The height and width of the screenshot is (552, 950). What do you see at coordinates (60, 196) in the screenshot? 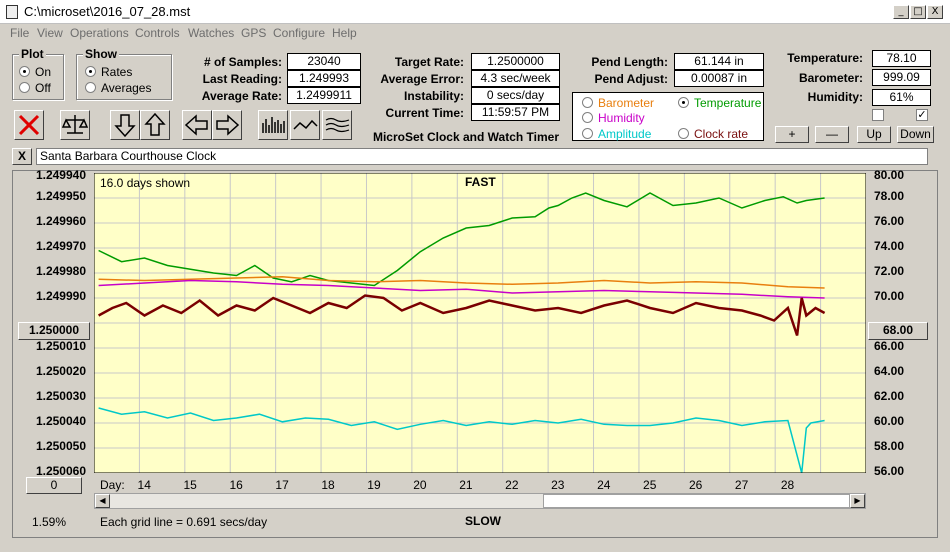
I see `y-left-tick-label: 1.249950` at bounding box center [60, 196].